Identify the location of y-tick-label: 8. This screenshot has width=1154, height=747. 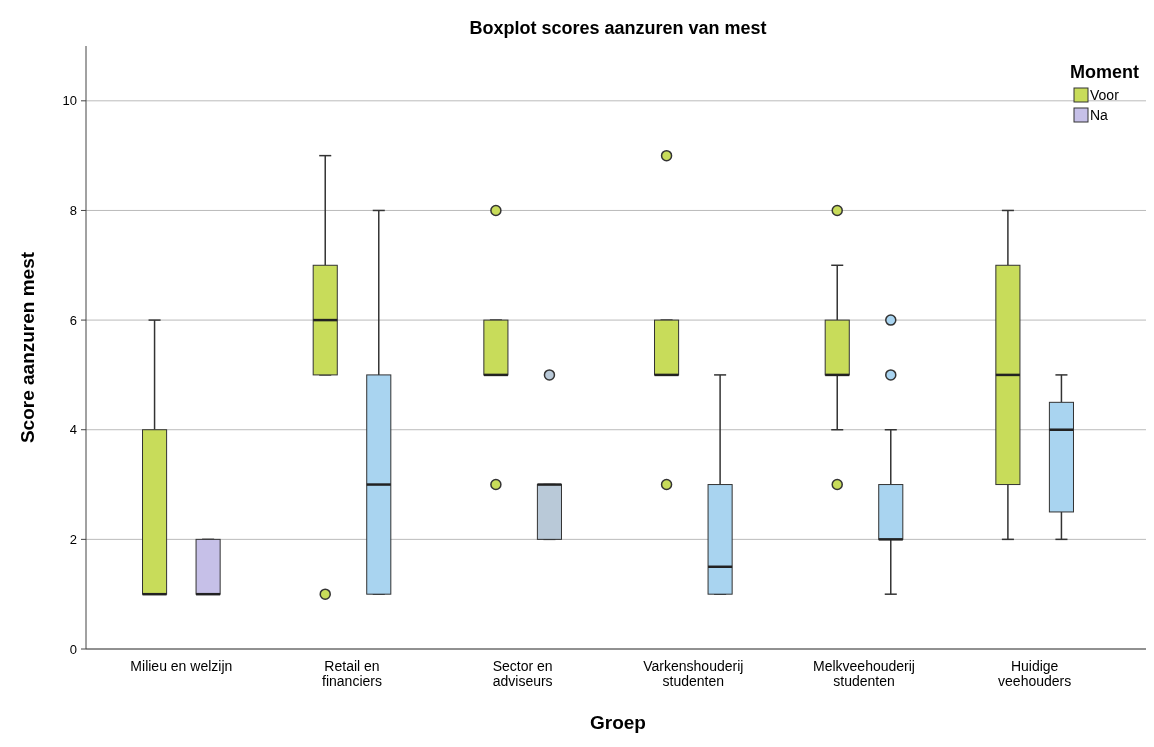
(73, 210).